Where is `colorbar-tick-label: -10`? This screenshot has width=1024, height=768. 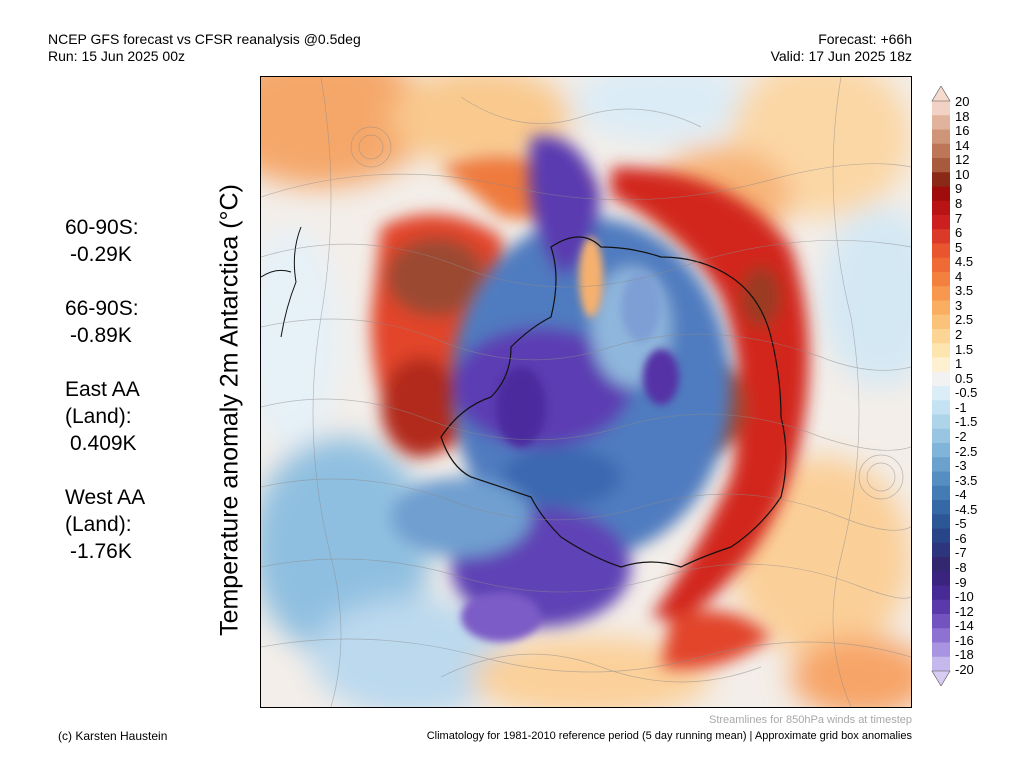 colorbar-tick-label: -10 is located at coordinates (964, 597).